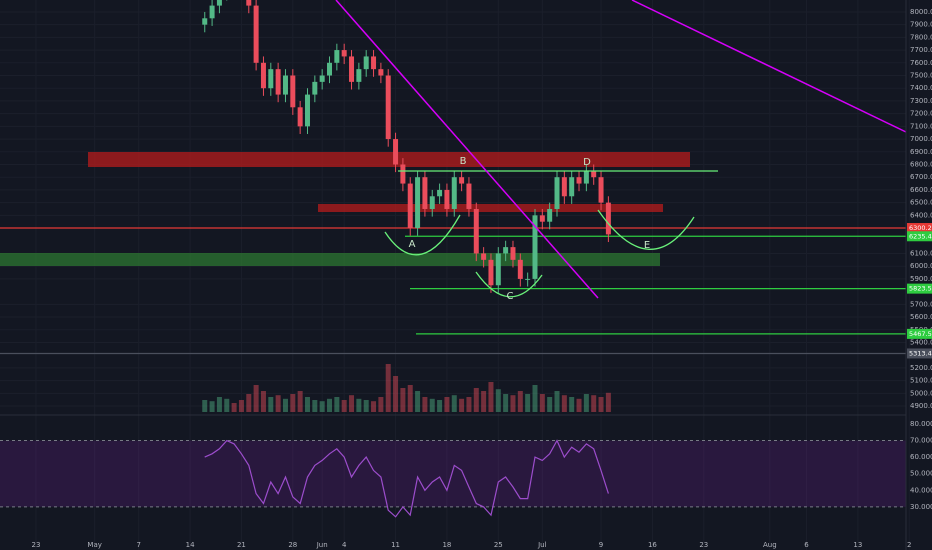 The height and width of the screenshot is (550, 932). What do you see at coordinates (921, 406) in the screenshot?
I see `y-tick-label: 4900.00` at bounding box center [921, 406].